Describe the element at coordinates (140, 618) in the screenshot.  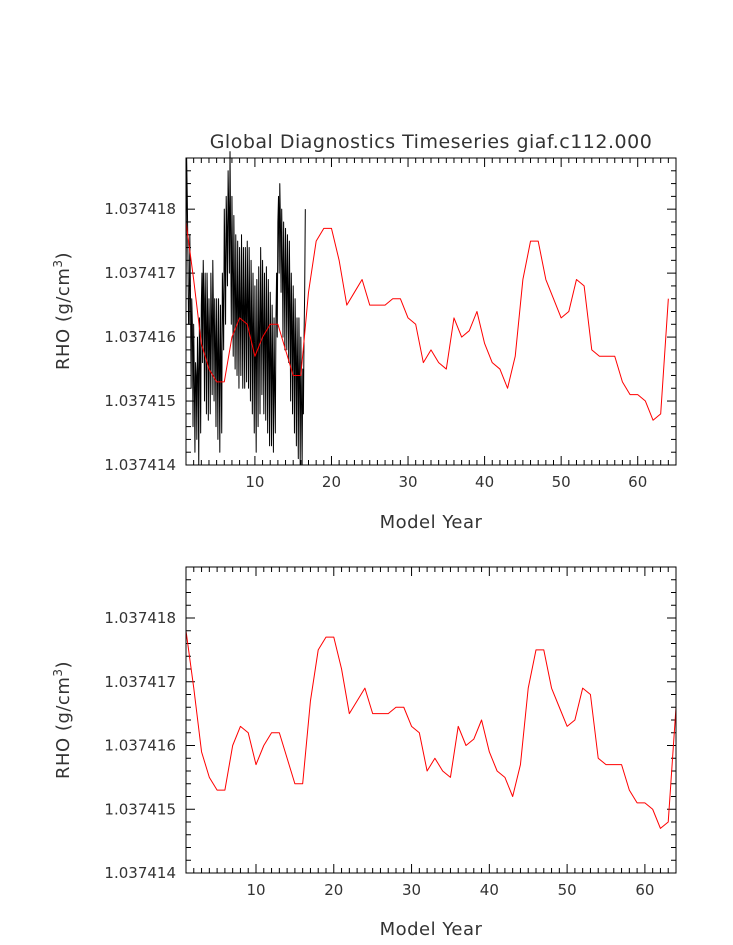
I see `bottom-y-tick-label: 1.037418` at that location.